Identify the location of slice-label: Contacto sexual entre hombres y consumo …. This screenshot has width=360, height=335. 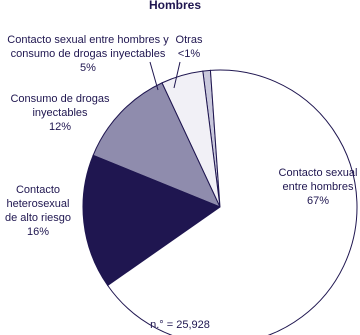
(88, 54).